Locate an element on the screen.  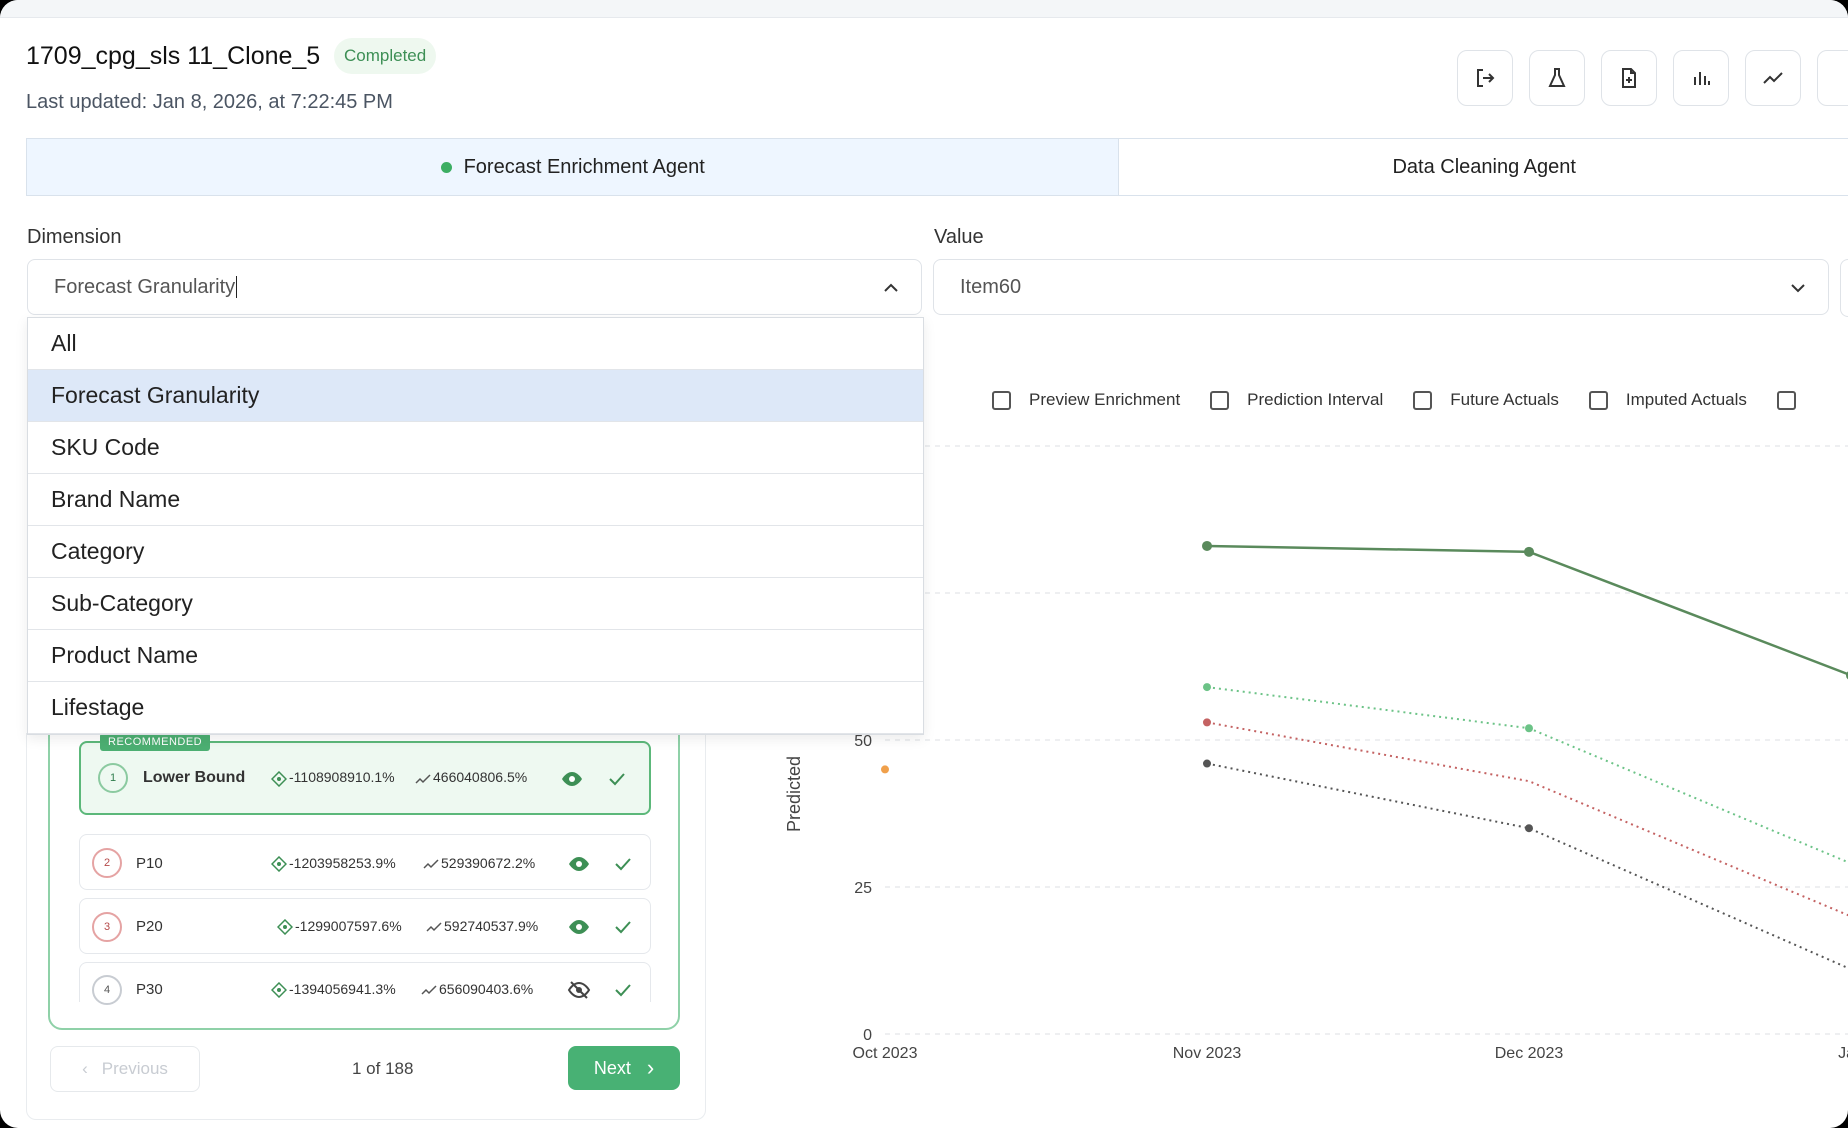
last-updated-text: Last updated: Jan 8, 2026, at 7:22:45 PM is located at coordinates (209, 102).